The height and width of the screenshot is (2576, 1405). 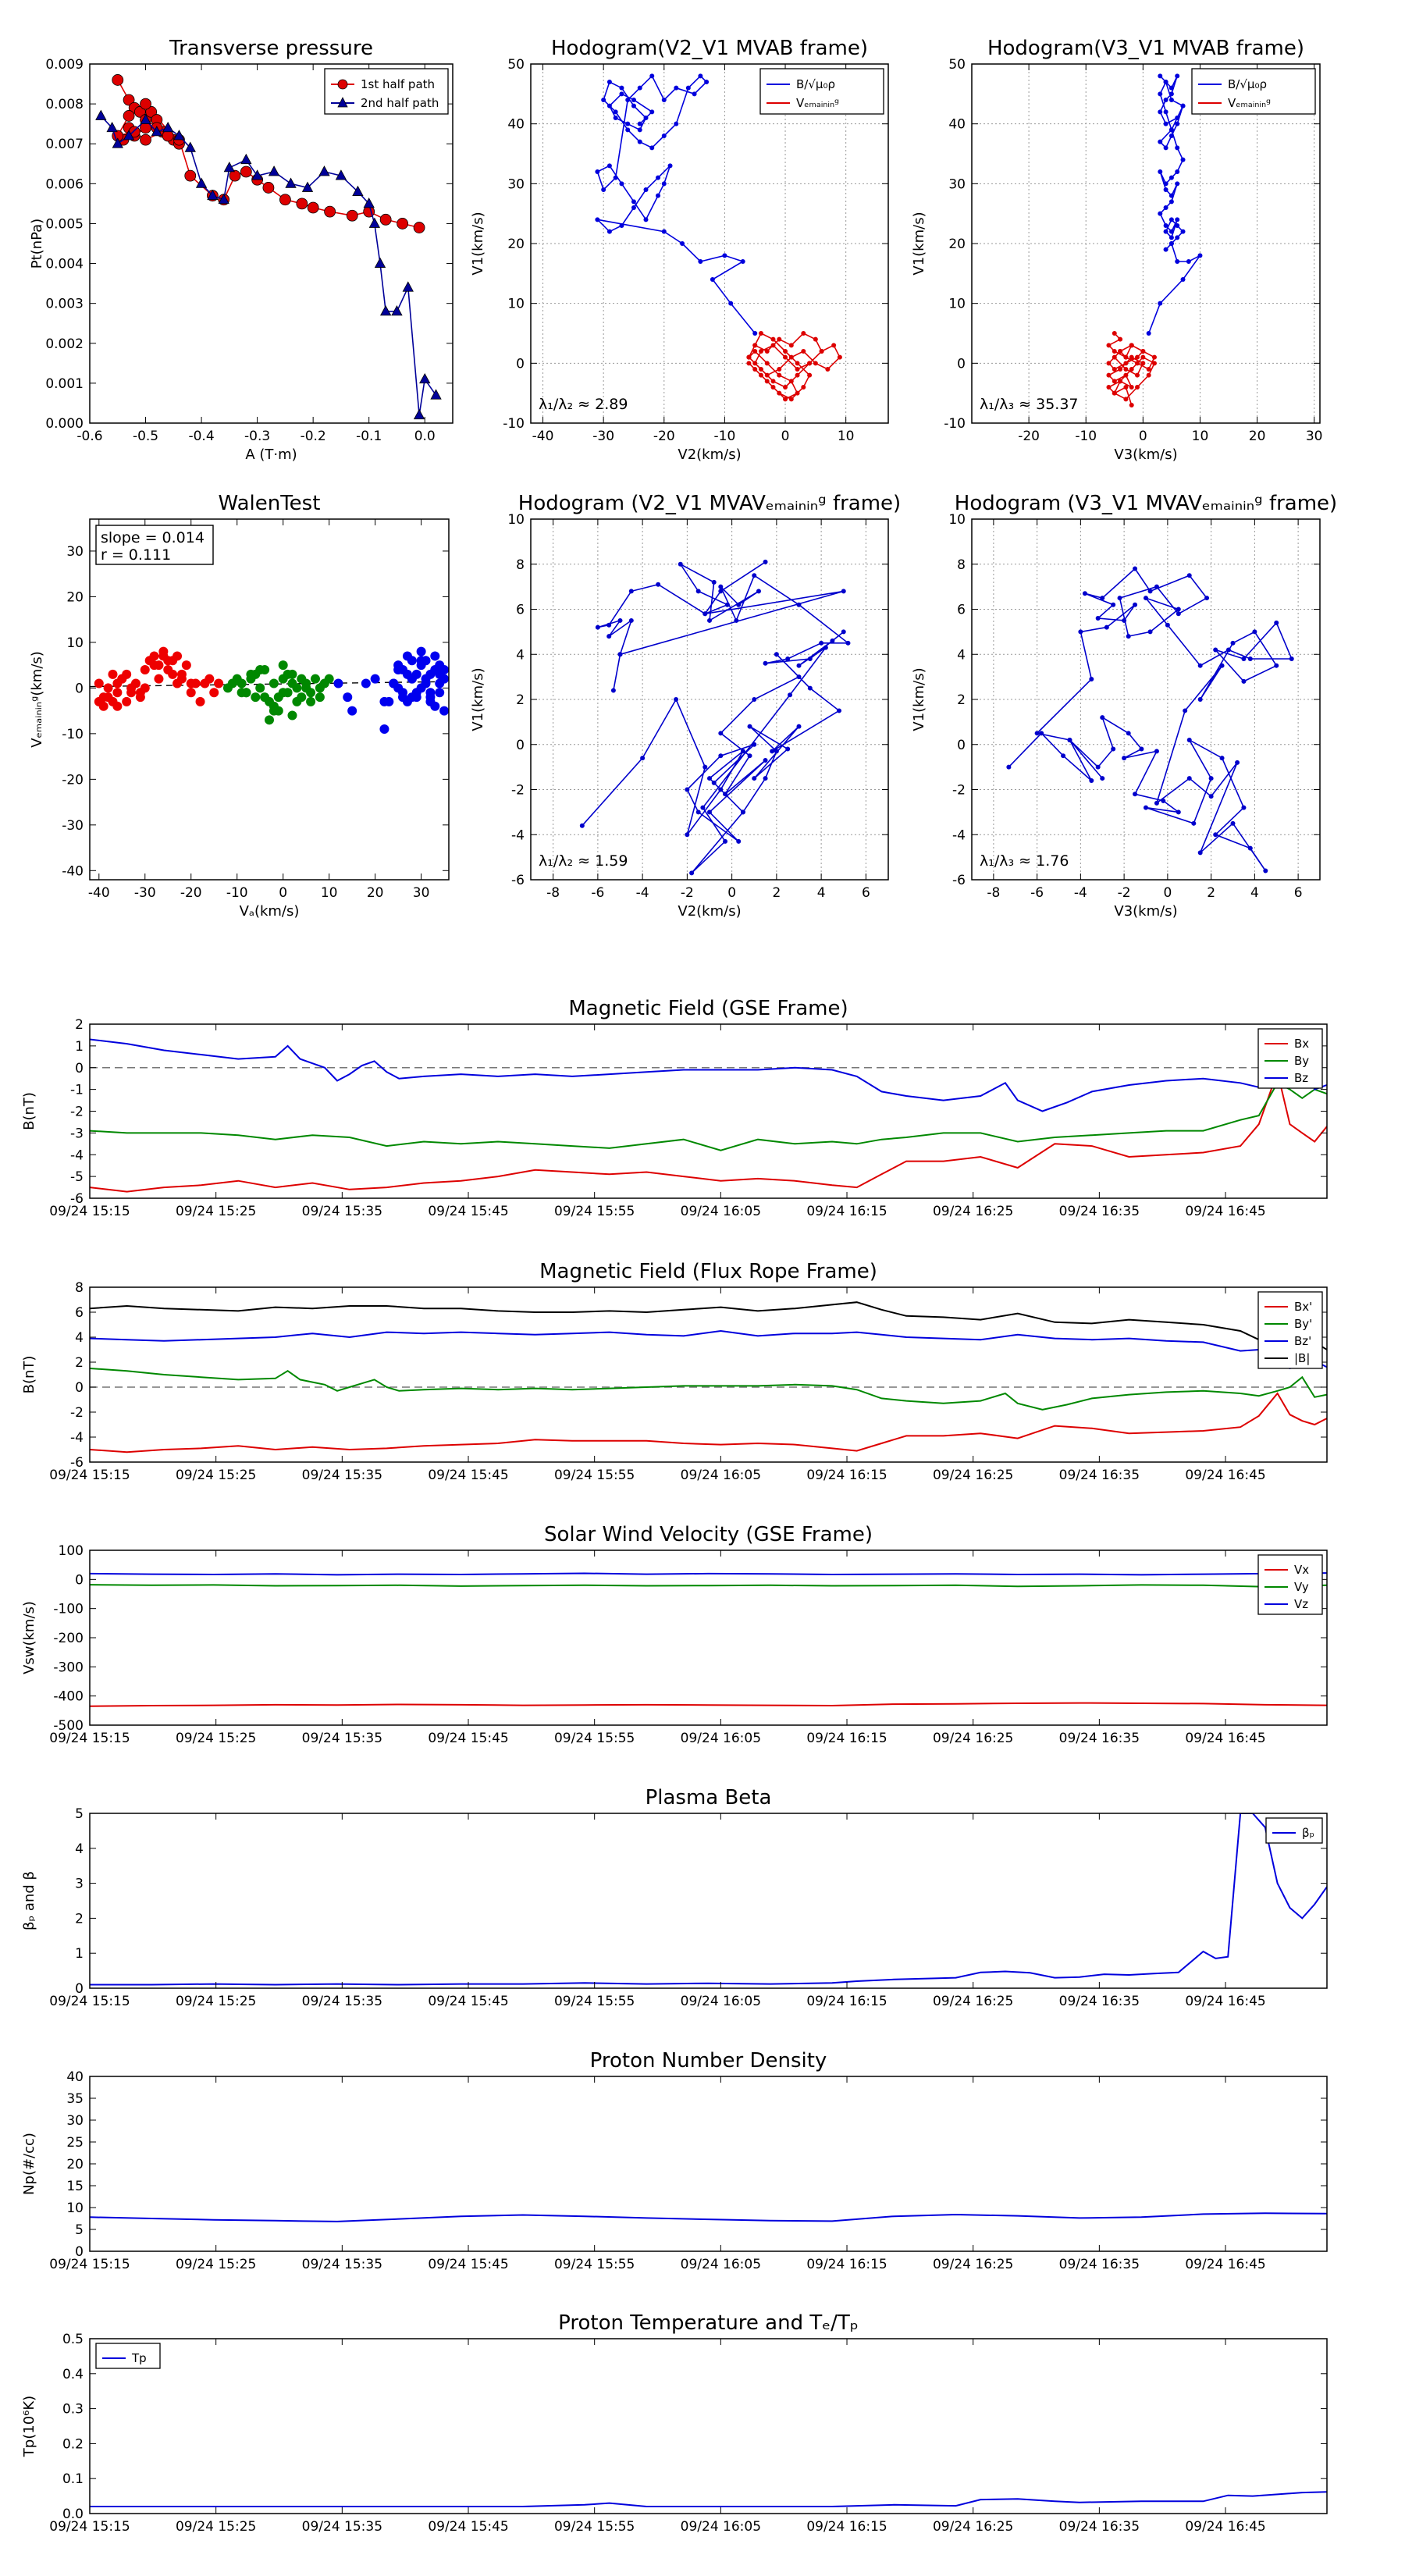 What do you see at coordinates (80, 2252) in the screenshot?
I see `y-tick-label: 0` at bounding box center [80, 2252].